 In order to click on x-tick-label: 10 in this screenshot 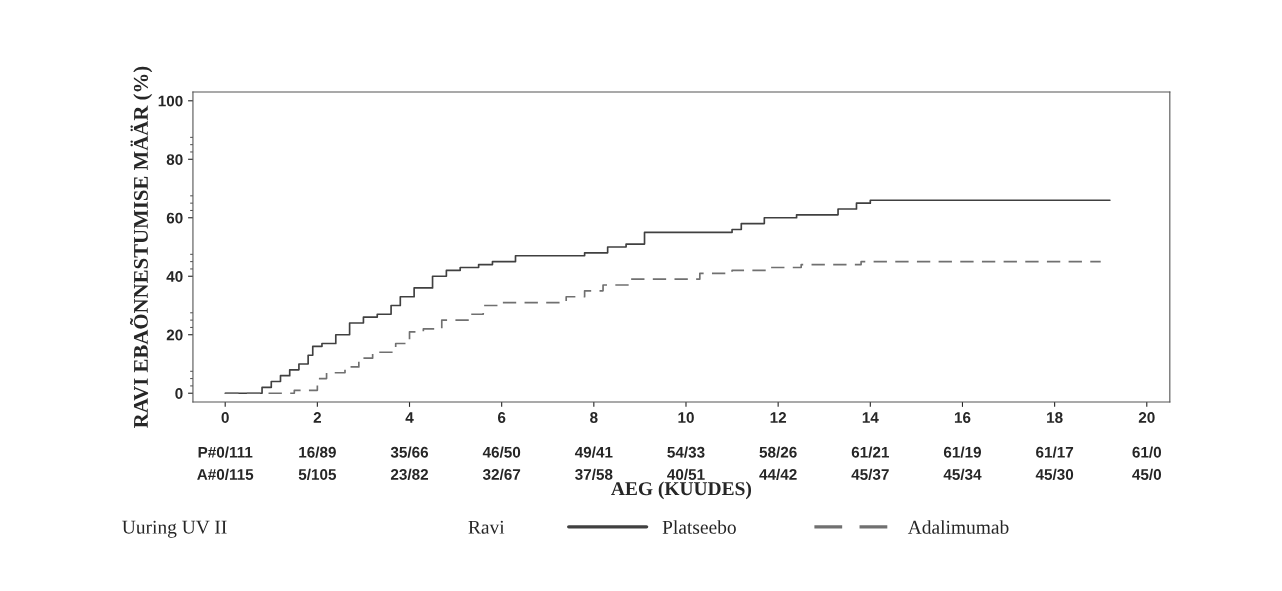, I will do `click(686, 417)`.